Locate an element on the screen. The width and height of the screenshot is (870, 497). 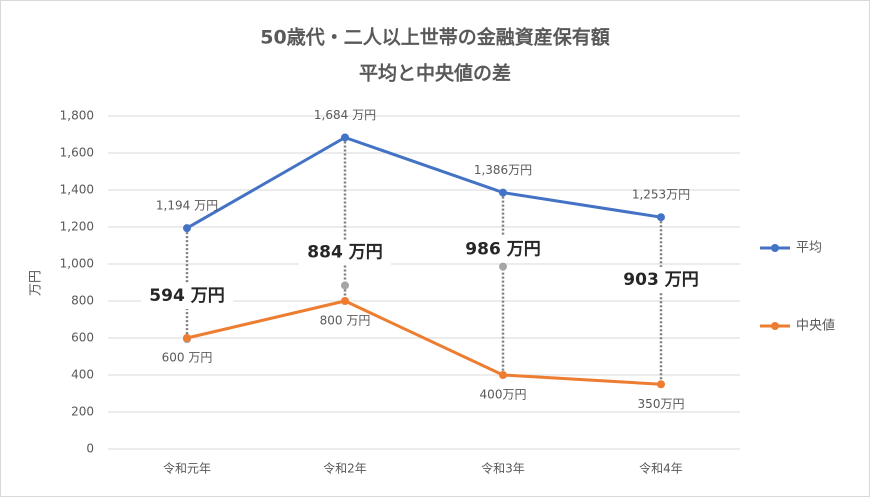
value-label: 800 万円 is located at coordinates (345, 321).